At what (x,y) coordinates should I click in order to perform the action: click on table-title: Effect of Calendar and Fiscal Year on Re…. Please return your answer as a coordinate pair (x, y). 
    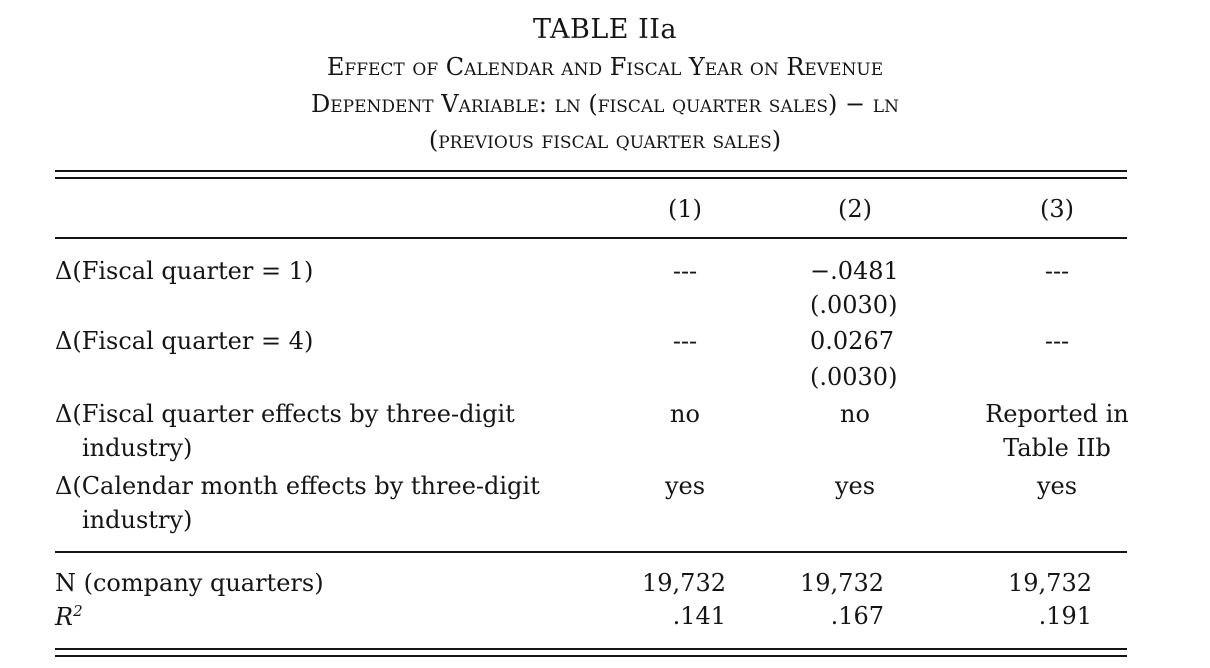
    Looking at the image, I should click on (605, 67).